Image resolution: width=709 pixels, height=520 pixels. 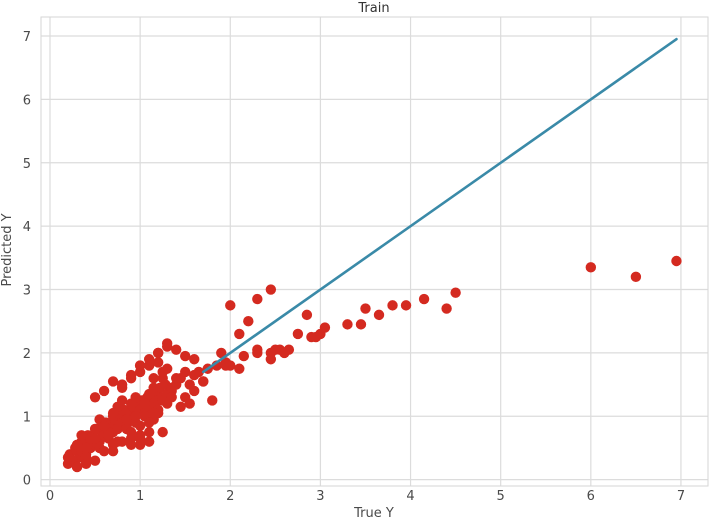 What do you see at coordinates (27, 481) in the screenshot?
I see `y-tick-label: 0` at bounding box center [27, 481].